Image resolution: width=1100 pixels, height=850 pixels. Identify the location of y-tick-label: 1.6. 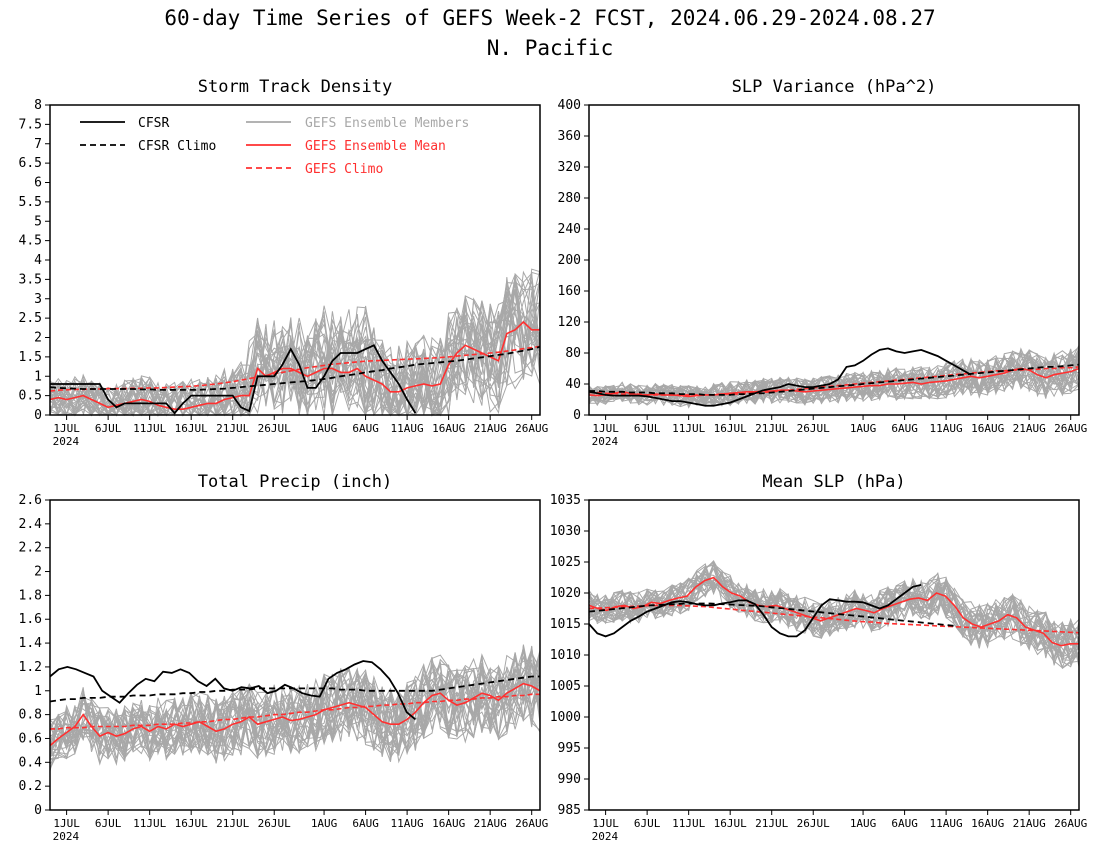
(30, 619).